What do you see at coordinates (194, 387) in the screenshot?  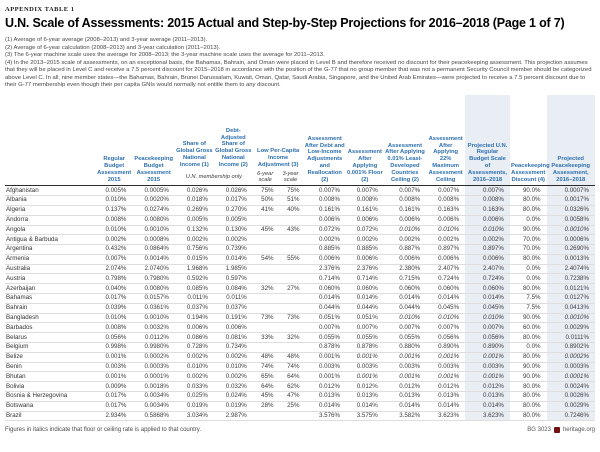 I see `value-cell: 0.033%` at bounding box center [194, 387].